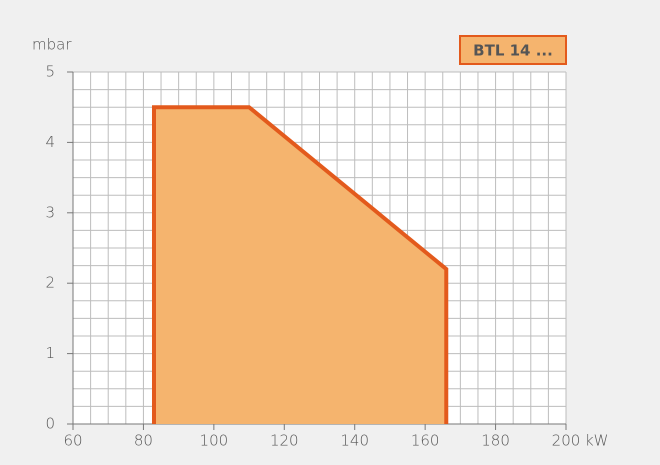  I want to click on legend-box, so click(513, 50).